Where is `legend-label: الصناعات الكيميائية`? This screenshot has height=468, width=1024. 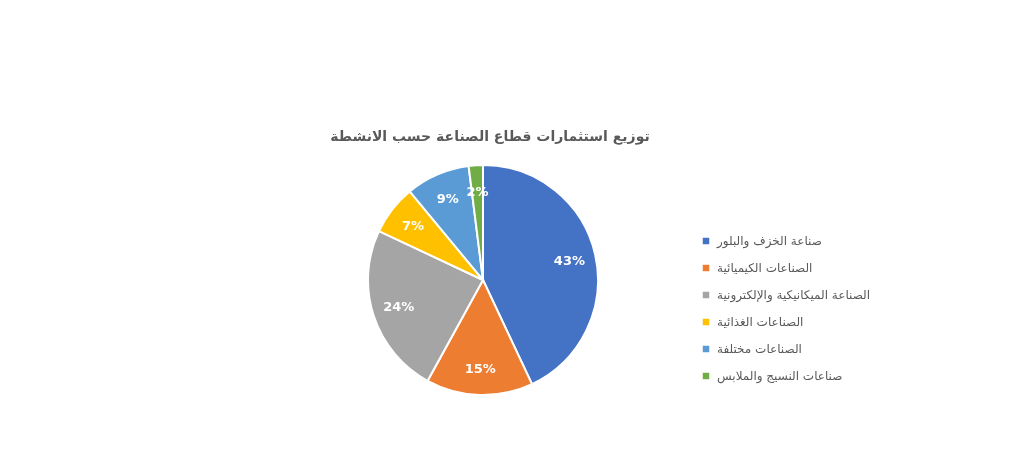
legend-label: الصناعات الكيميائية is located at coordinates (765, 268).